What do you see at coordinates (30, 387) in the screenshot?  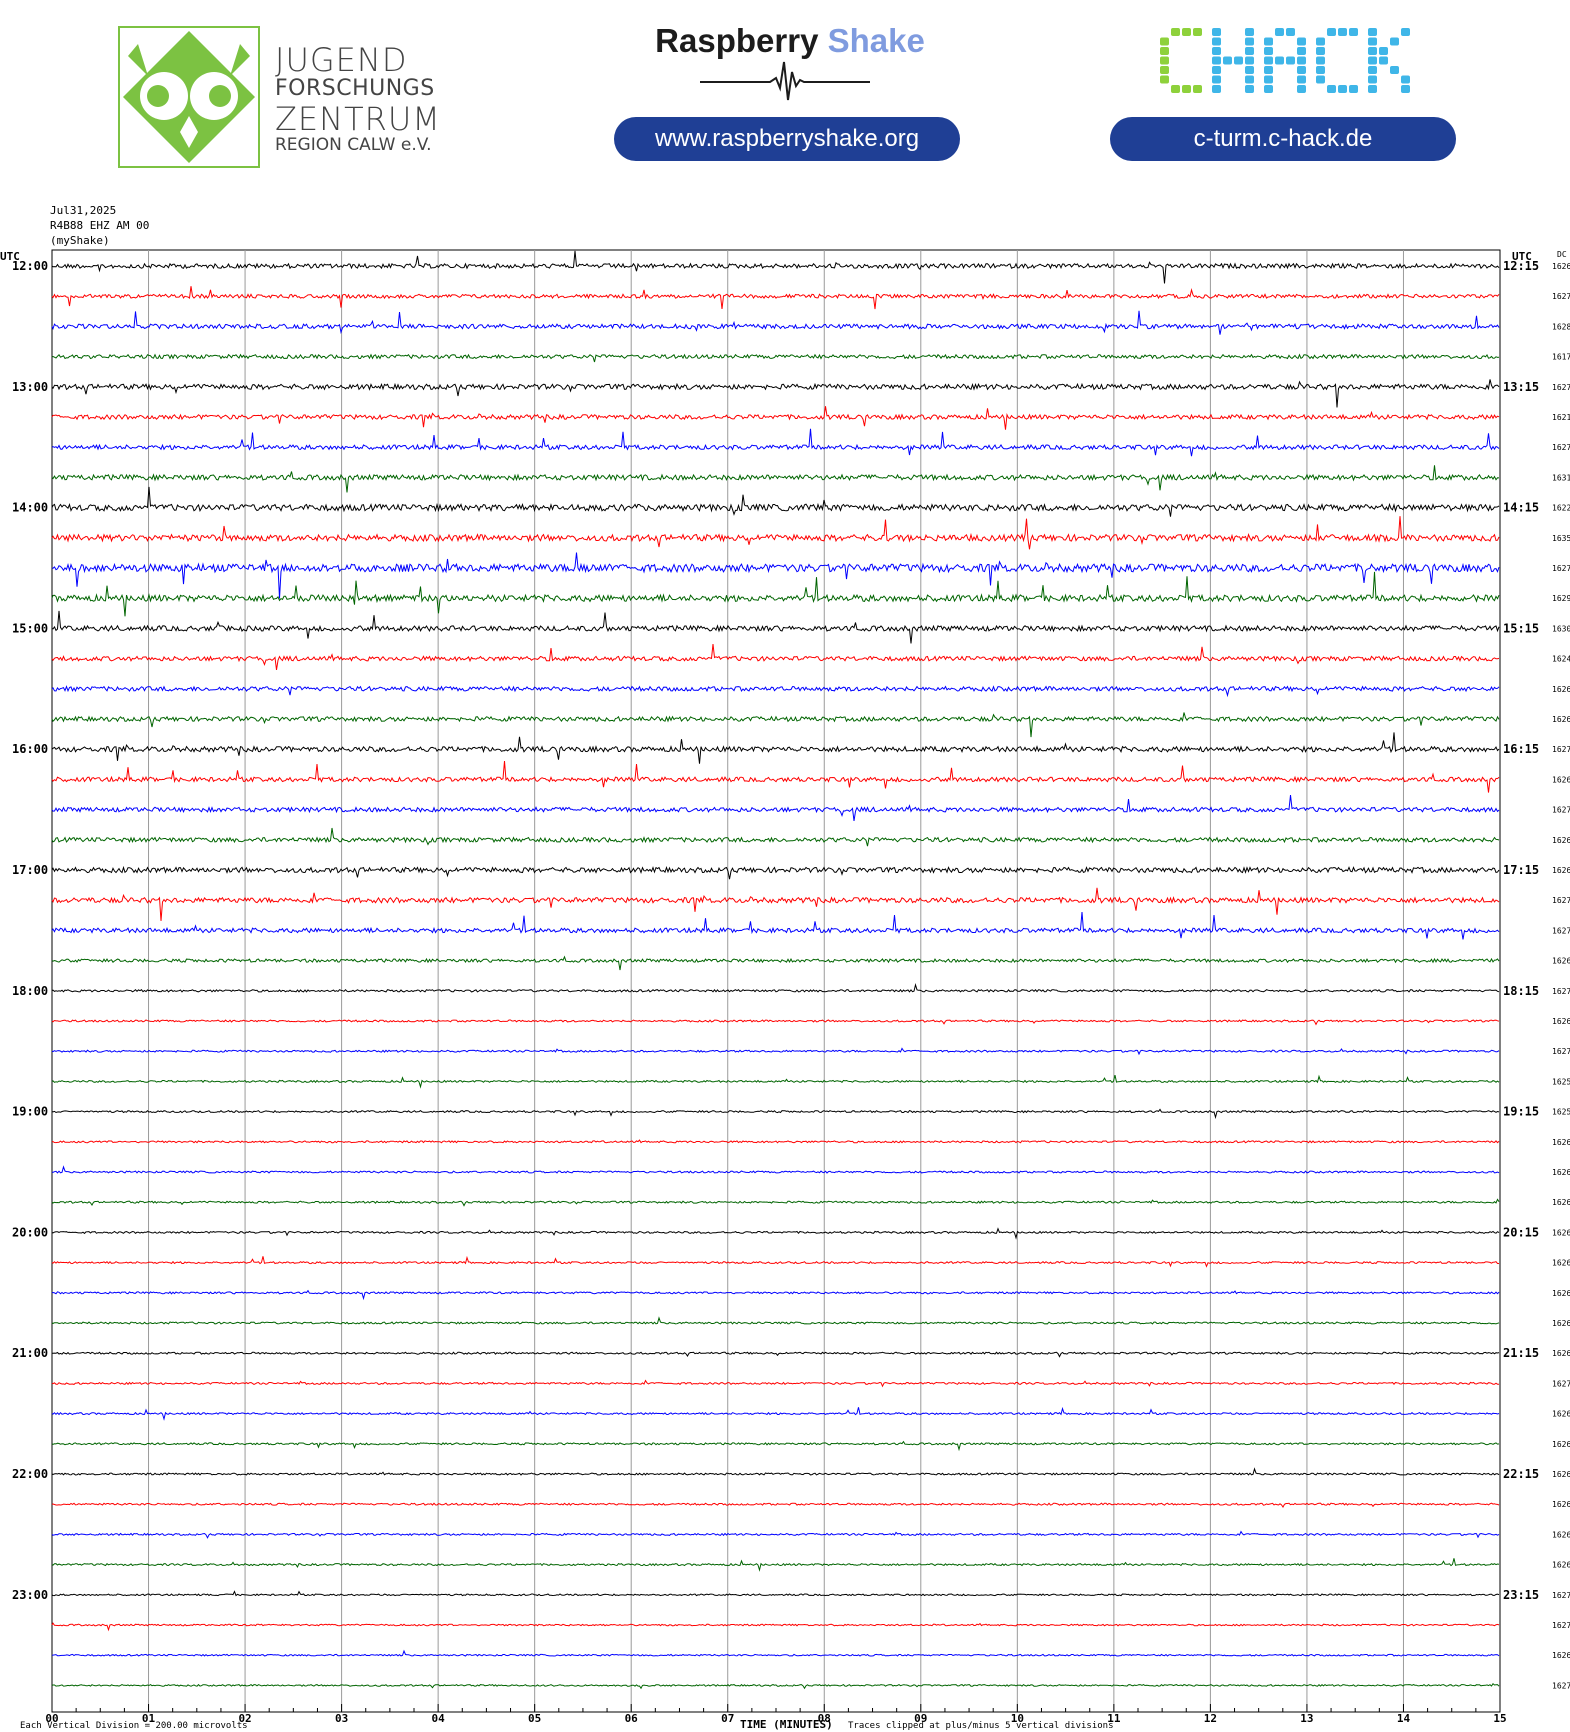 I see `left-hour-label: 13:00` at bounding box center [30, 387].